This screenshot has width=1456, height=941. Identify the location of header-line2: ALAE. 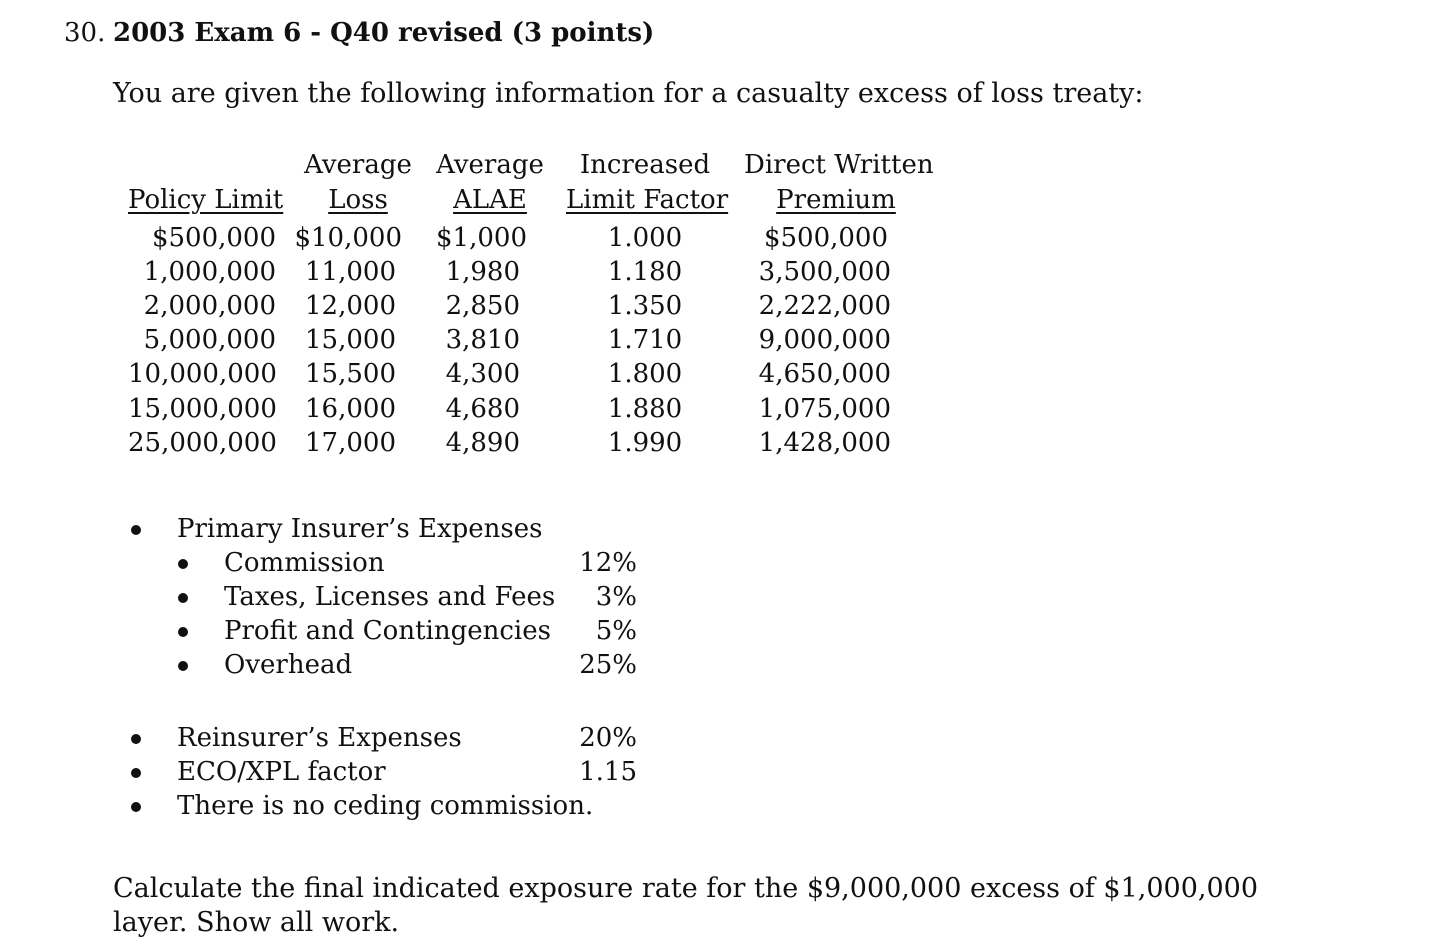
(490, 200).